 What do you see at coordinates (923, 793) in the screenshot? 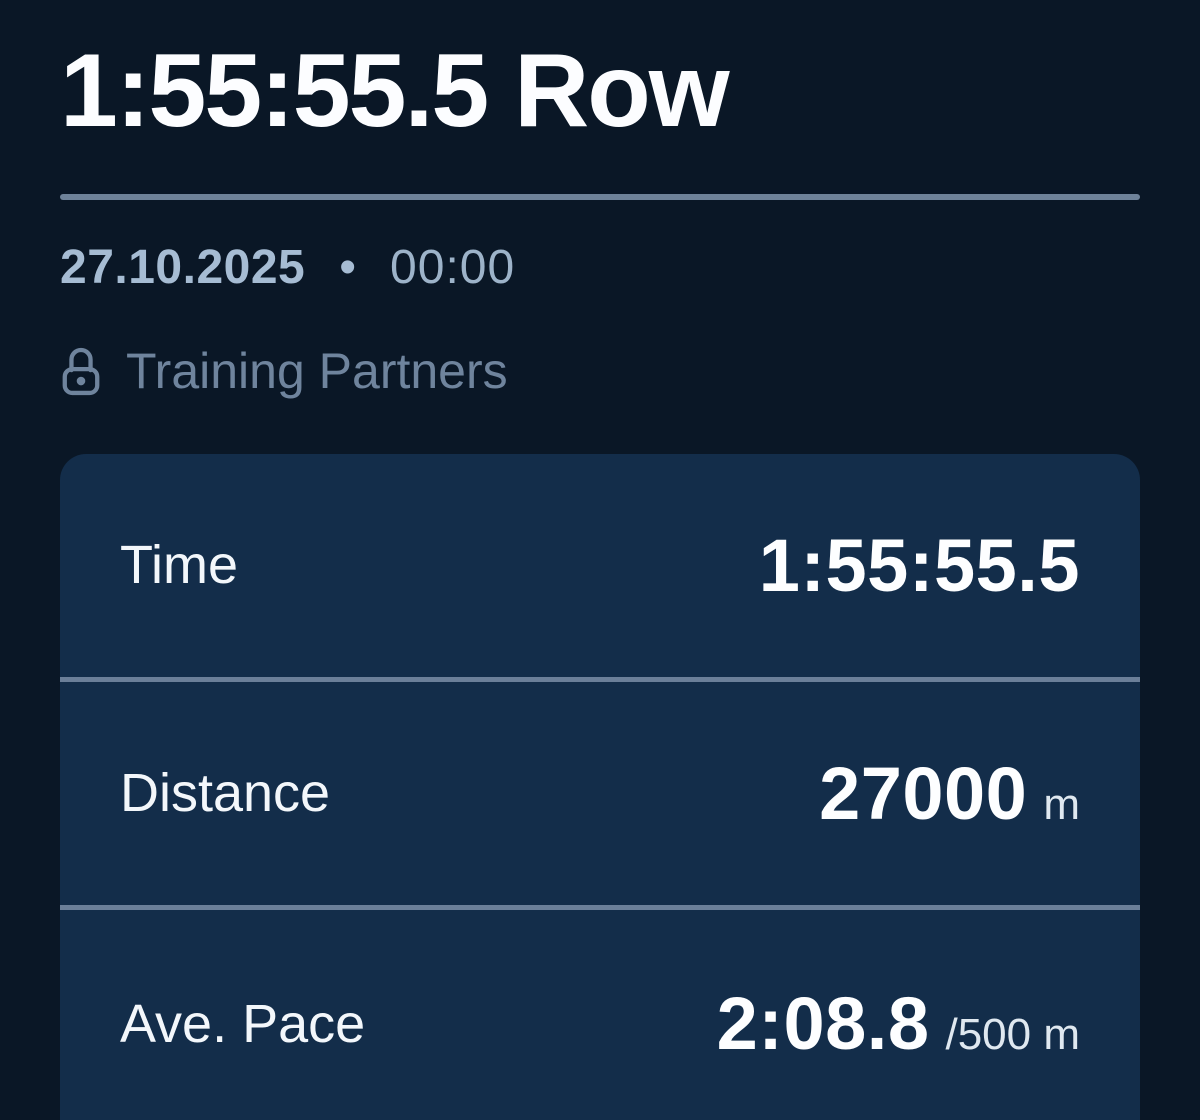
I see `stat-value-distance: 27000` at bounding box center [923, 793].